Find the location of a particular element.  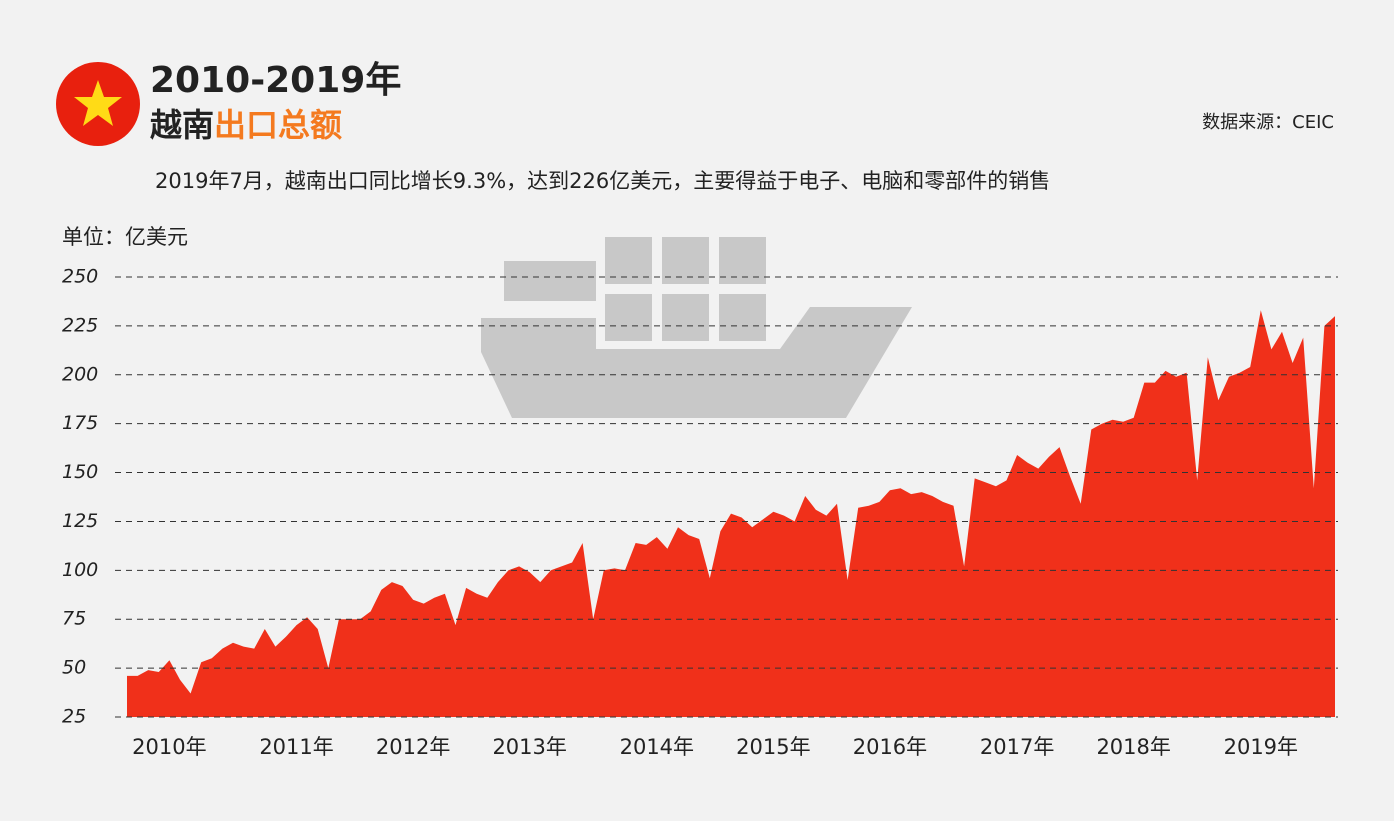

ship-icon is located at coordinates (696, 327).